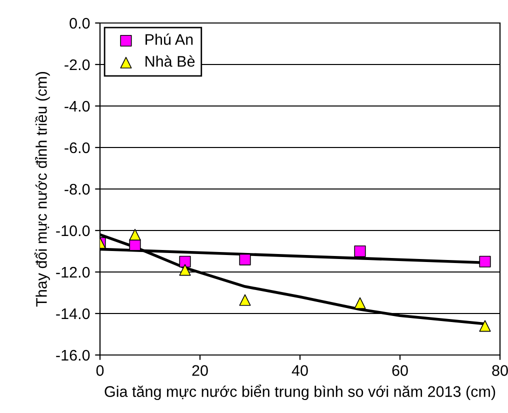  What do you see at coordinates (170, 61) in the screenshot?
I see `legend-label: Nhà Bè` at bounding box center [170, 61].